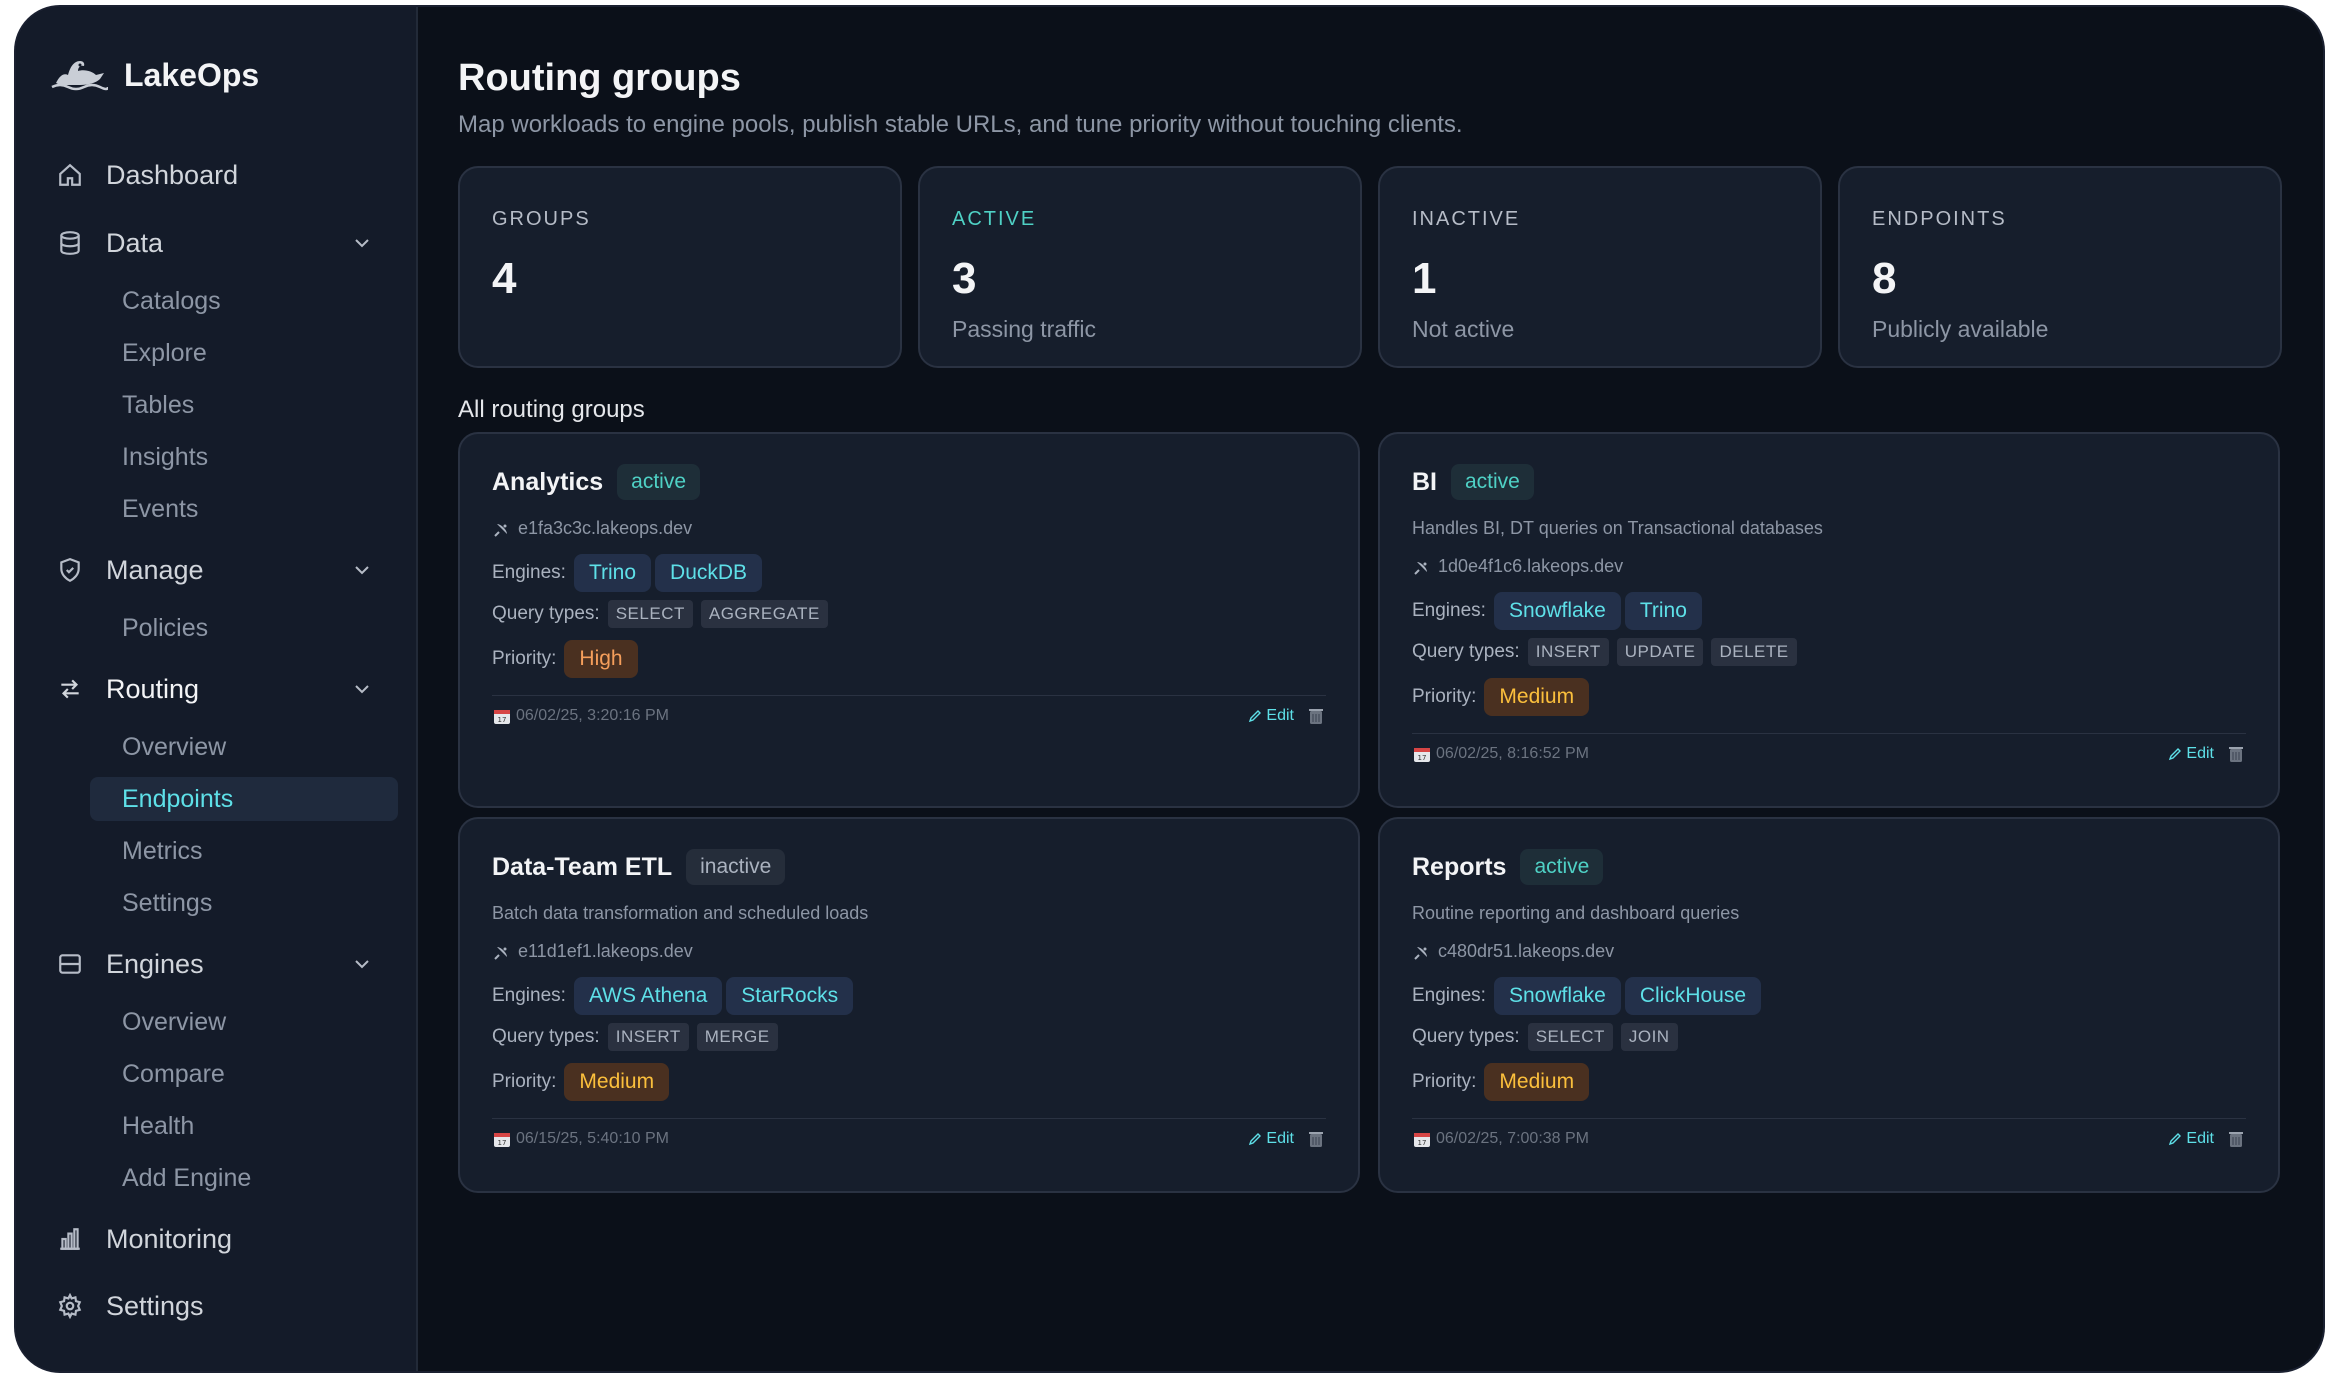  What do you see at coordinates (2200, 753) in the screenshot?
I see `edit-label: Edit` at bounding box center [2200, 753].